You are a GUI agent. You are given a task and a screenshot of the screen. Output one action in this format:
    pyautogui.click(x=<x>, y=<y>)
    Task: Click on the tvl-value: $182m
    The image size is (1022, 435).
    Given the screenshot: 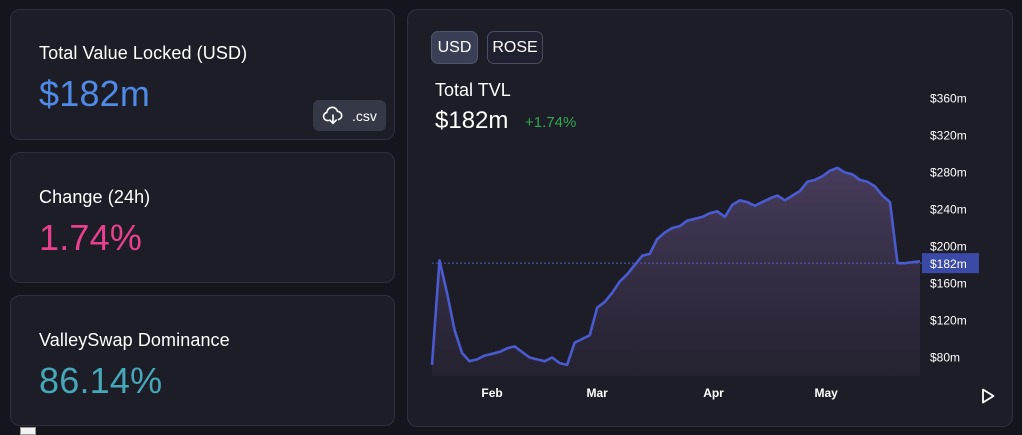 What is the action you would take?
    pyautogui.click(x=95, y=93)
    